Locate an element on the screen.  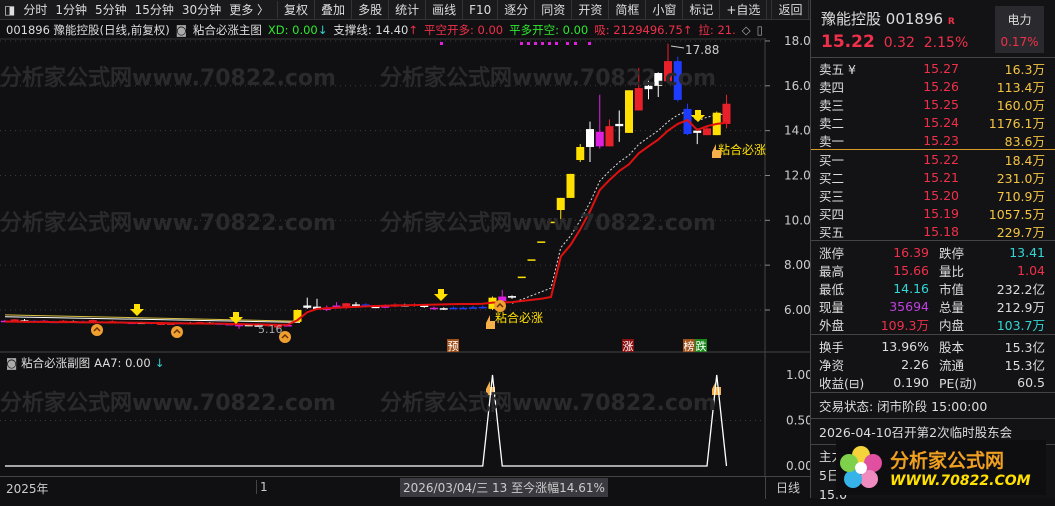
pk-open-value: 平空开多: 0.00 is located at coordinates (463, 30).